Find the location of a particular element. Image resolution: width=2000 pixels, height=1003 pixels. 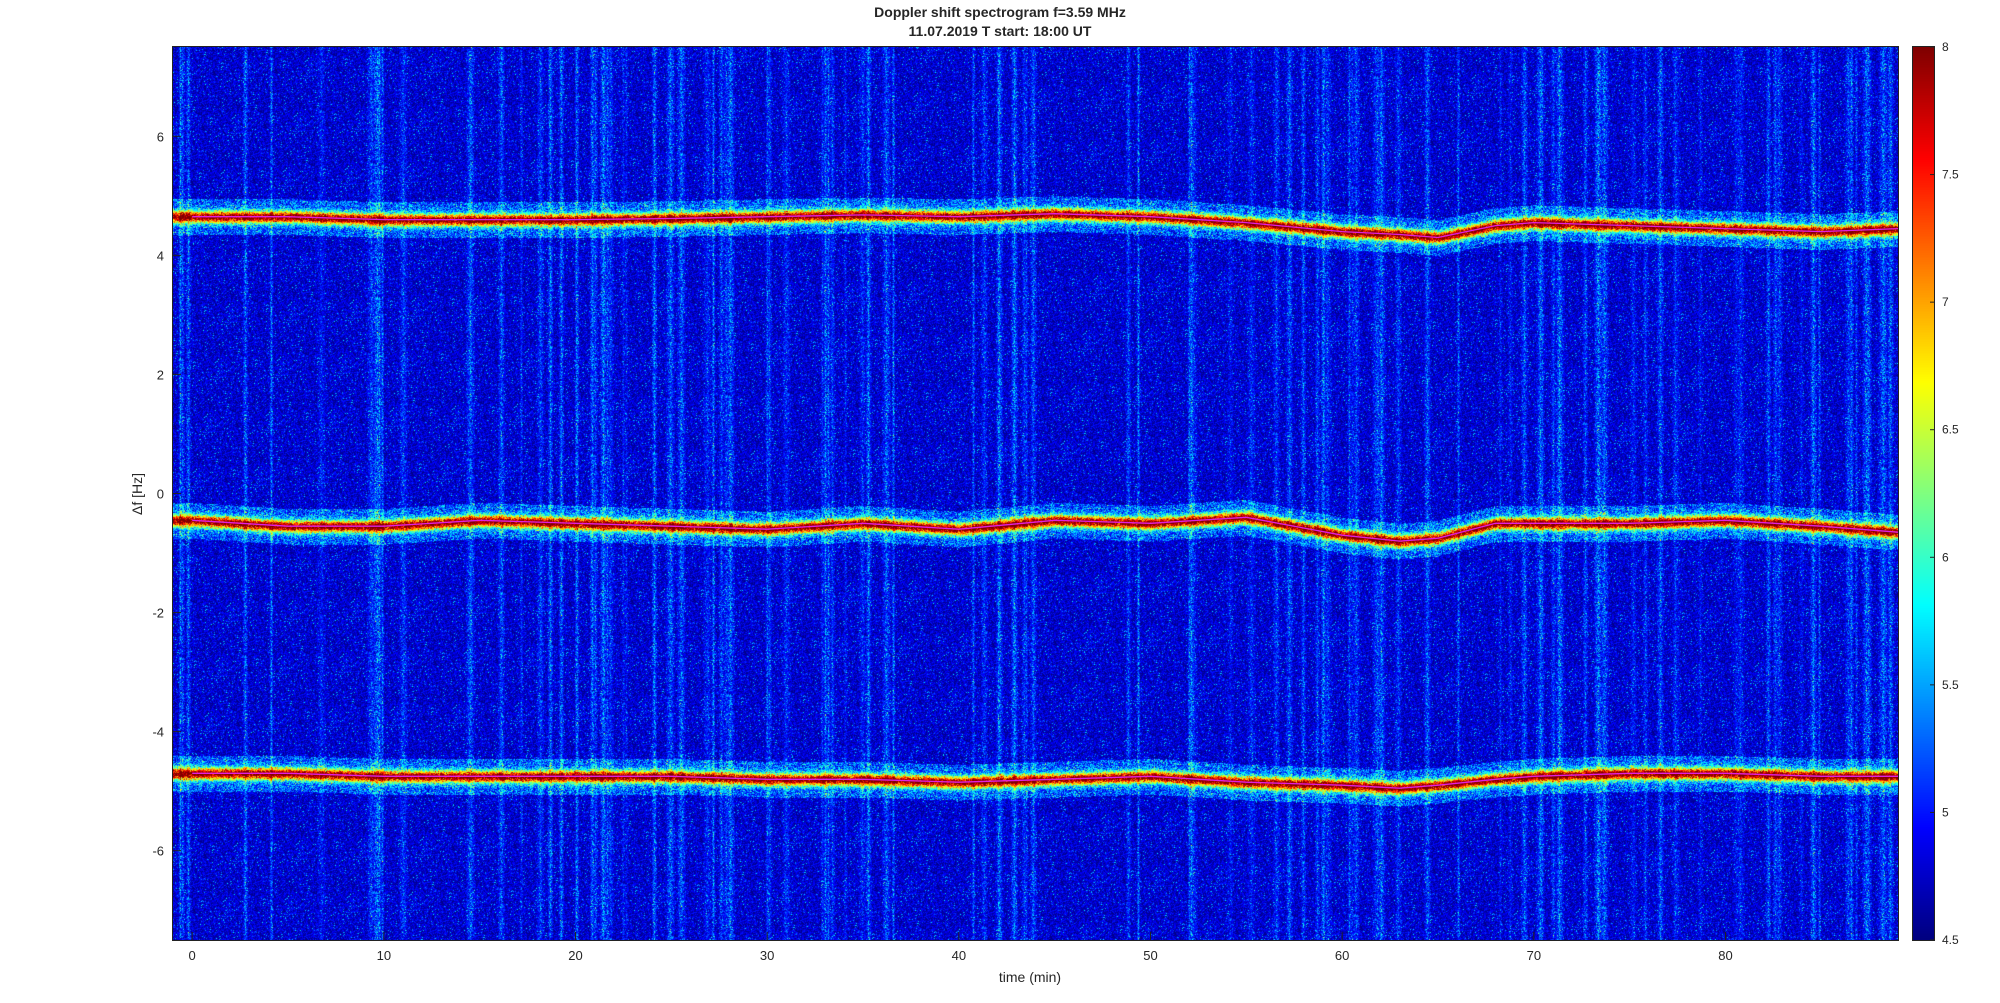

chart-title: Doppler shift spectrogram f=3.59 MHz is located at coordinates (1000, 12).